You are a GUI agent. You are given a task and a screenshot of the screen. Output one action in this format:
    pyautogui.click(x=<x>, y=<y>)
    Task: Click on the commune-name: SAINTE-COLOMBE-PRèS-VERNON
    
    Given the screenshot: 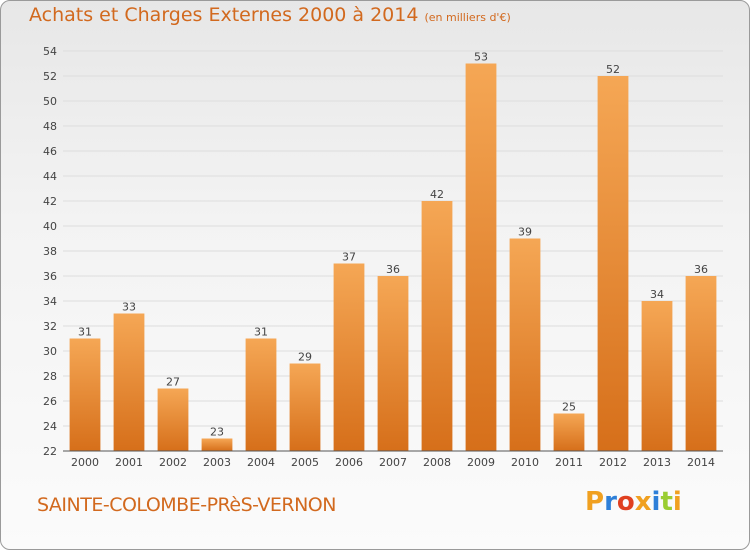 What is the action you would take?
    pyautogui.click(x=186, y=505)
    